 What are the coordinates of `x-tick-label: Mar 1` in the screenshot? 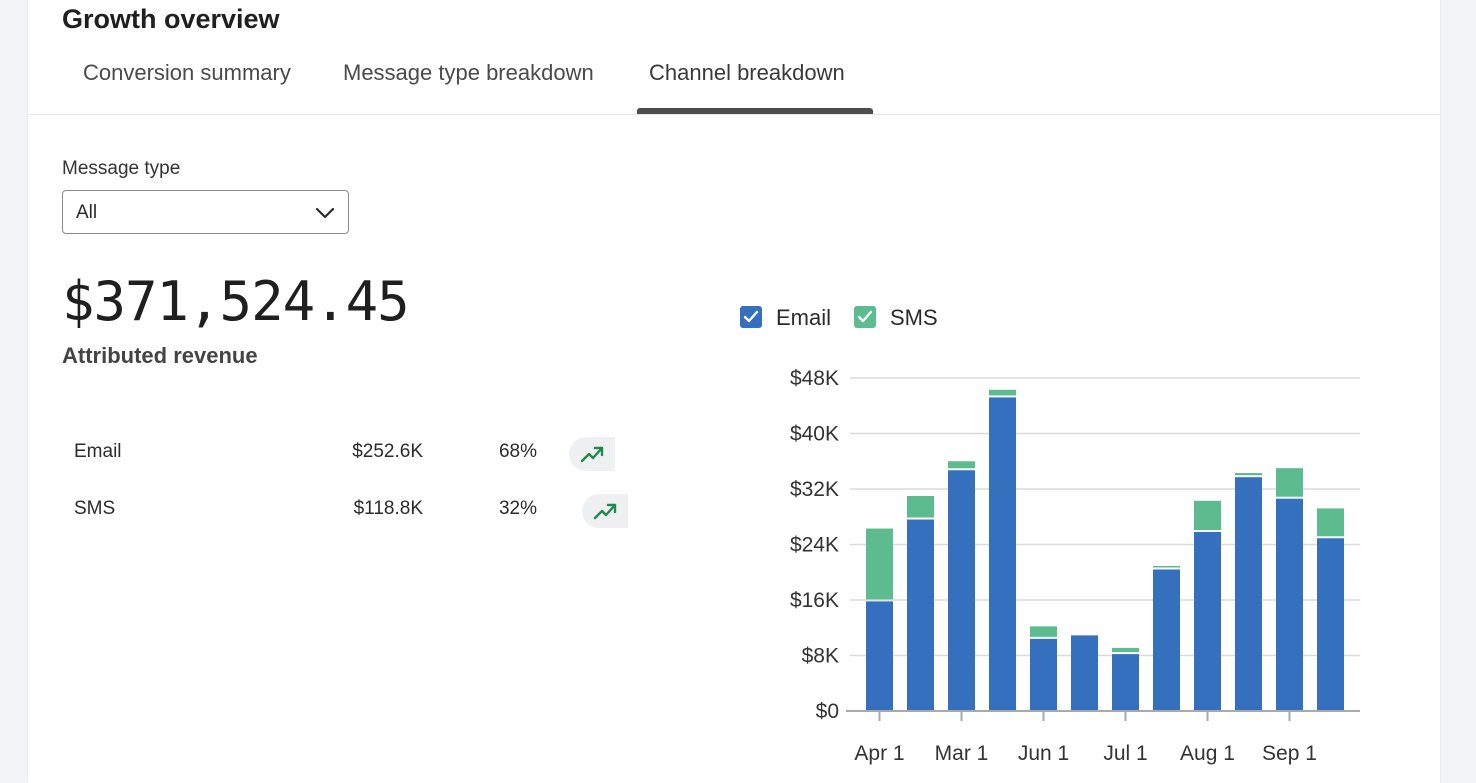 It's located at (962, 753).